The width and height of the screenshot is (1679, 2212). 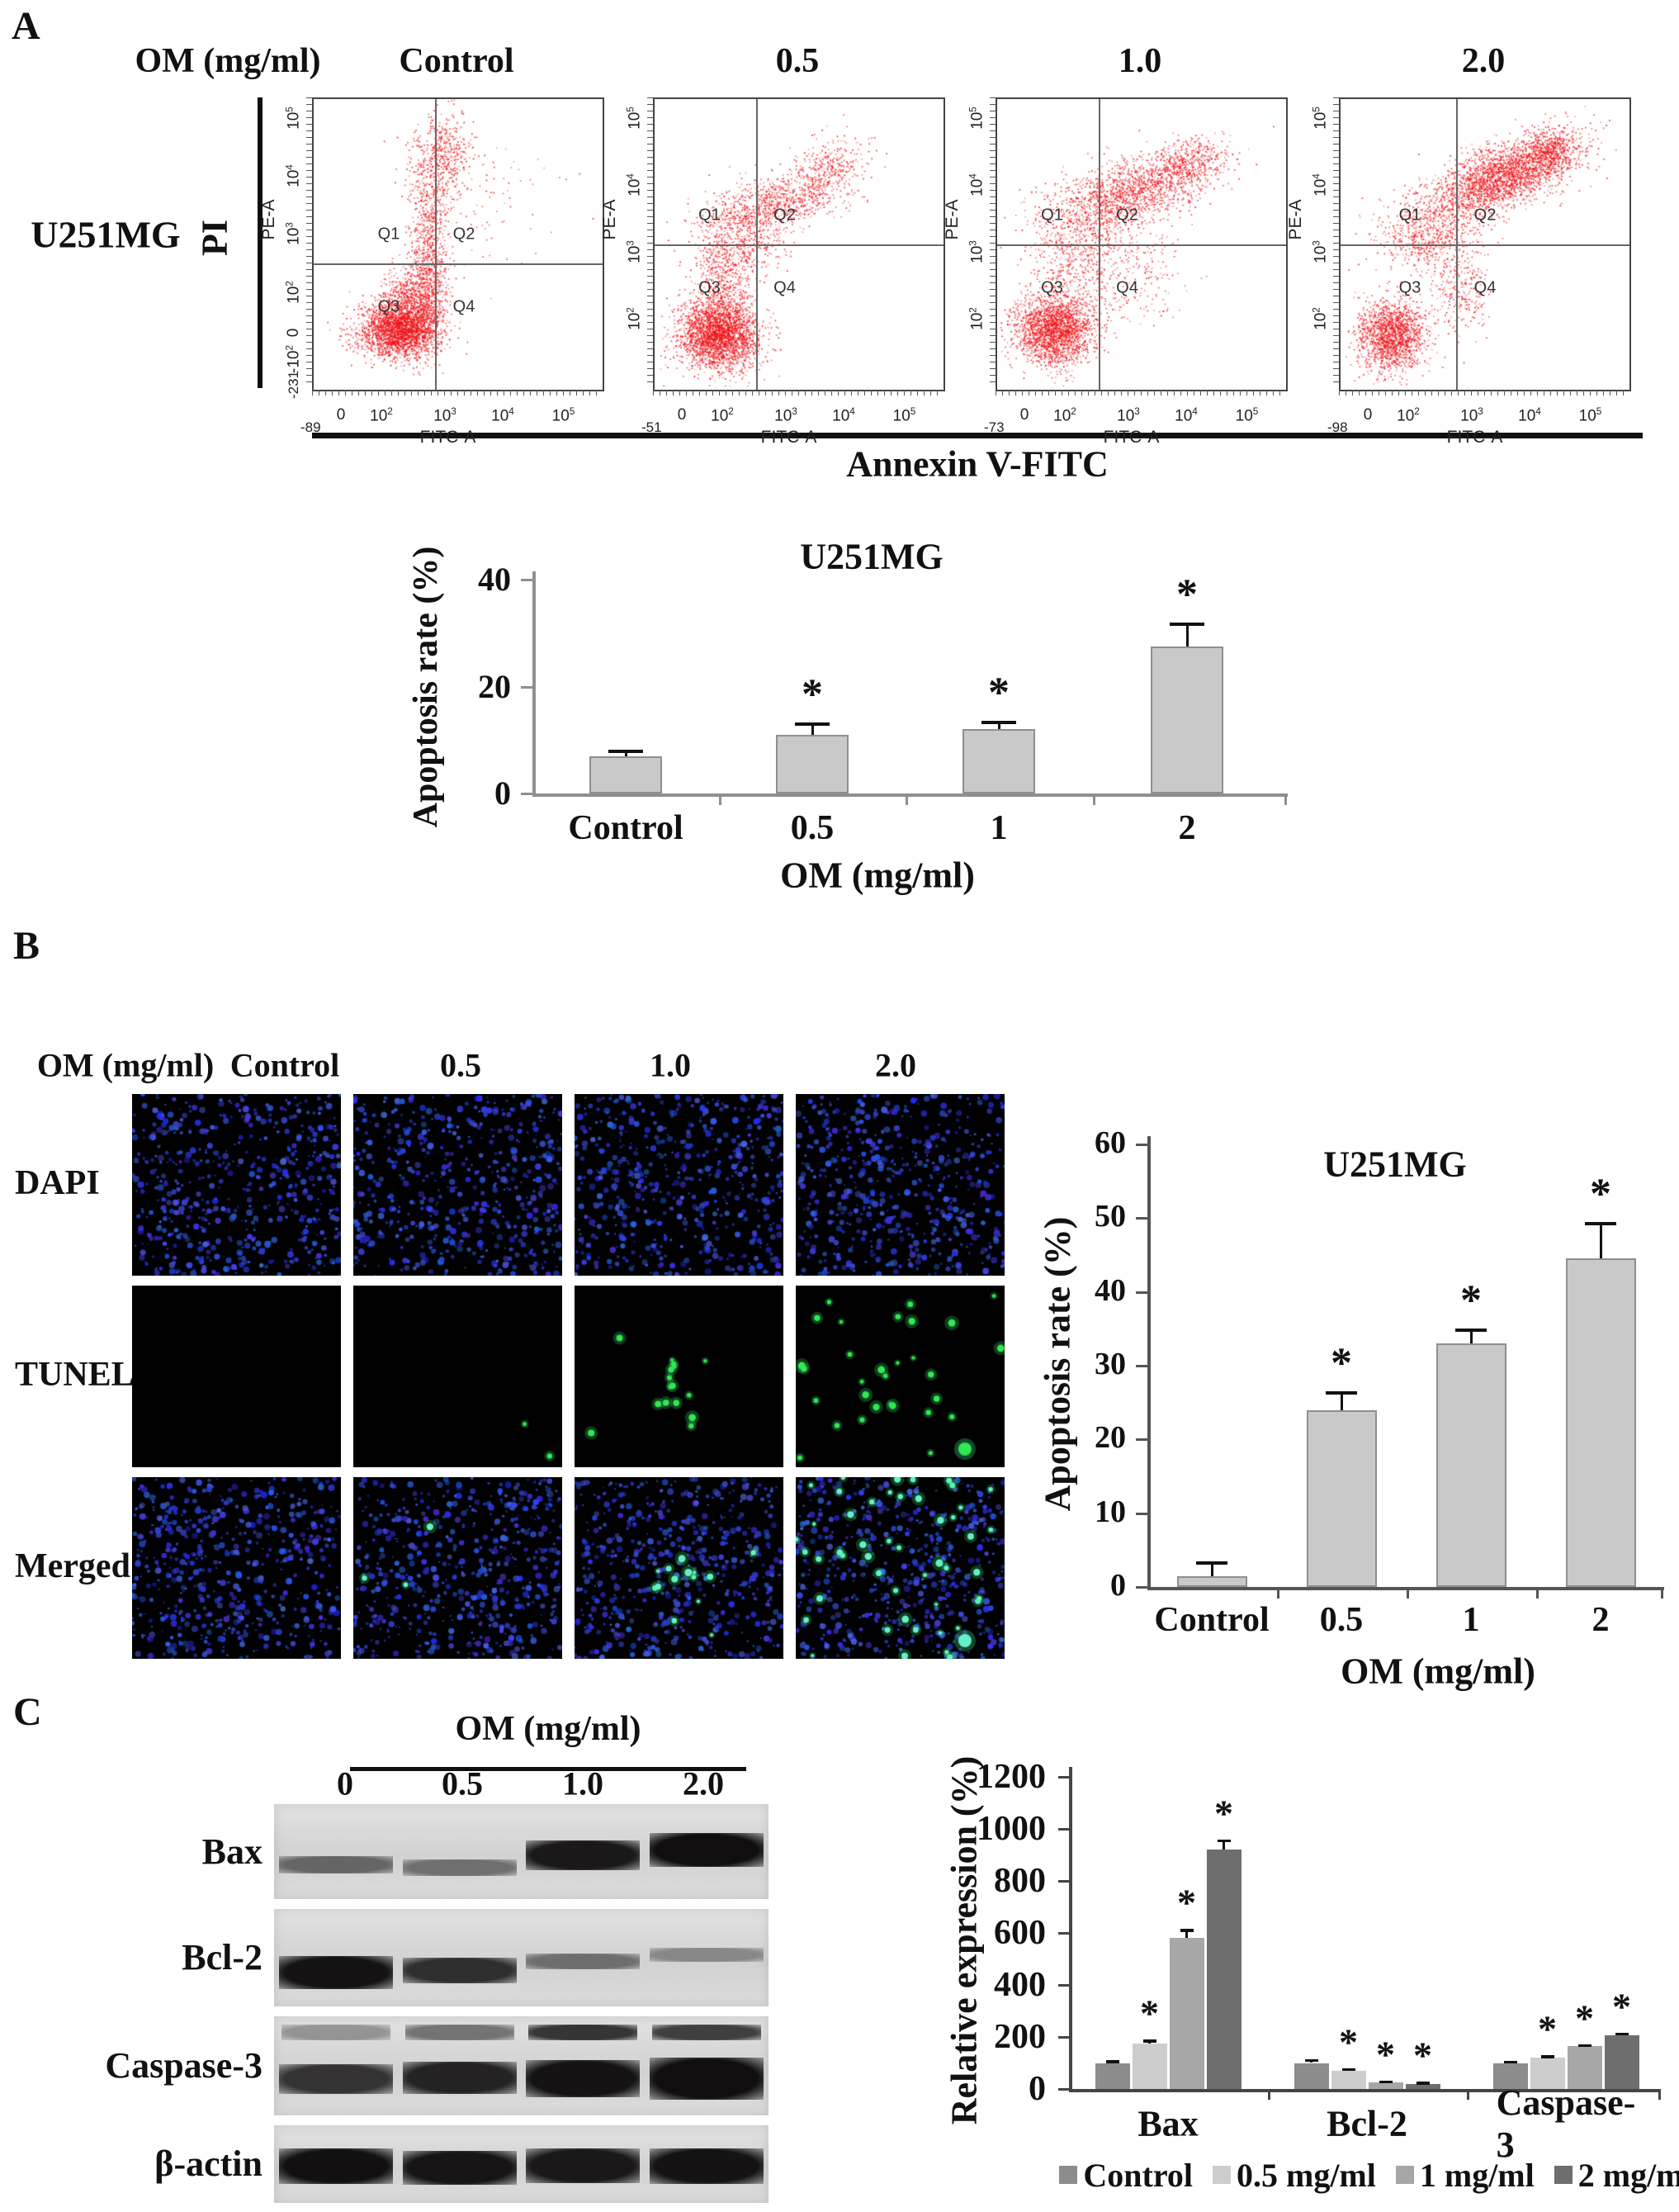 I want to click on micro-row-label: DAPI, so click(x=57, y=1183).